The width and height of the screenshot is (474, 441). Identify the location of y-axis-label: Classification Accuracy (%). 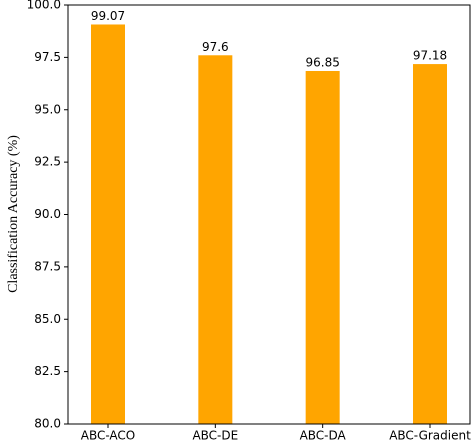
(13, 214).